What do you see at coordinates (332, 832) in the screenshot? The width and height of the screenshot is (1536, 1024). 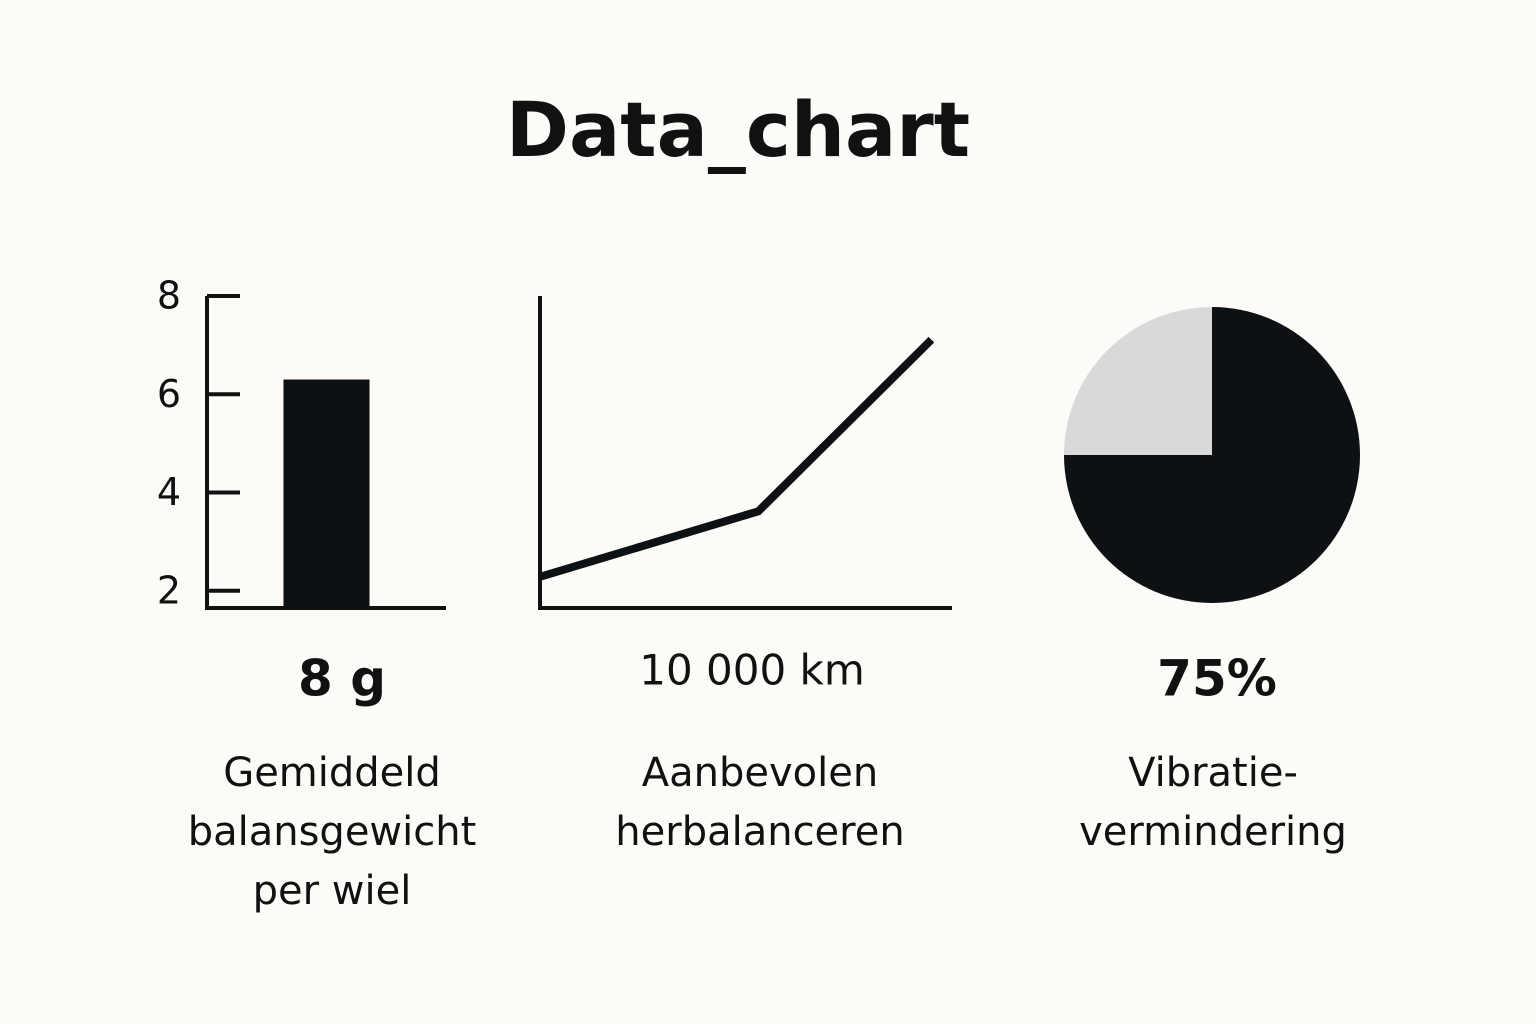 I see `caption-line: balansgewicht` at bounding box center [332, 832].